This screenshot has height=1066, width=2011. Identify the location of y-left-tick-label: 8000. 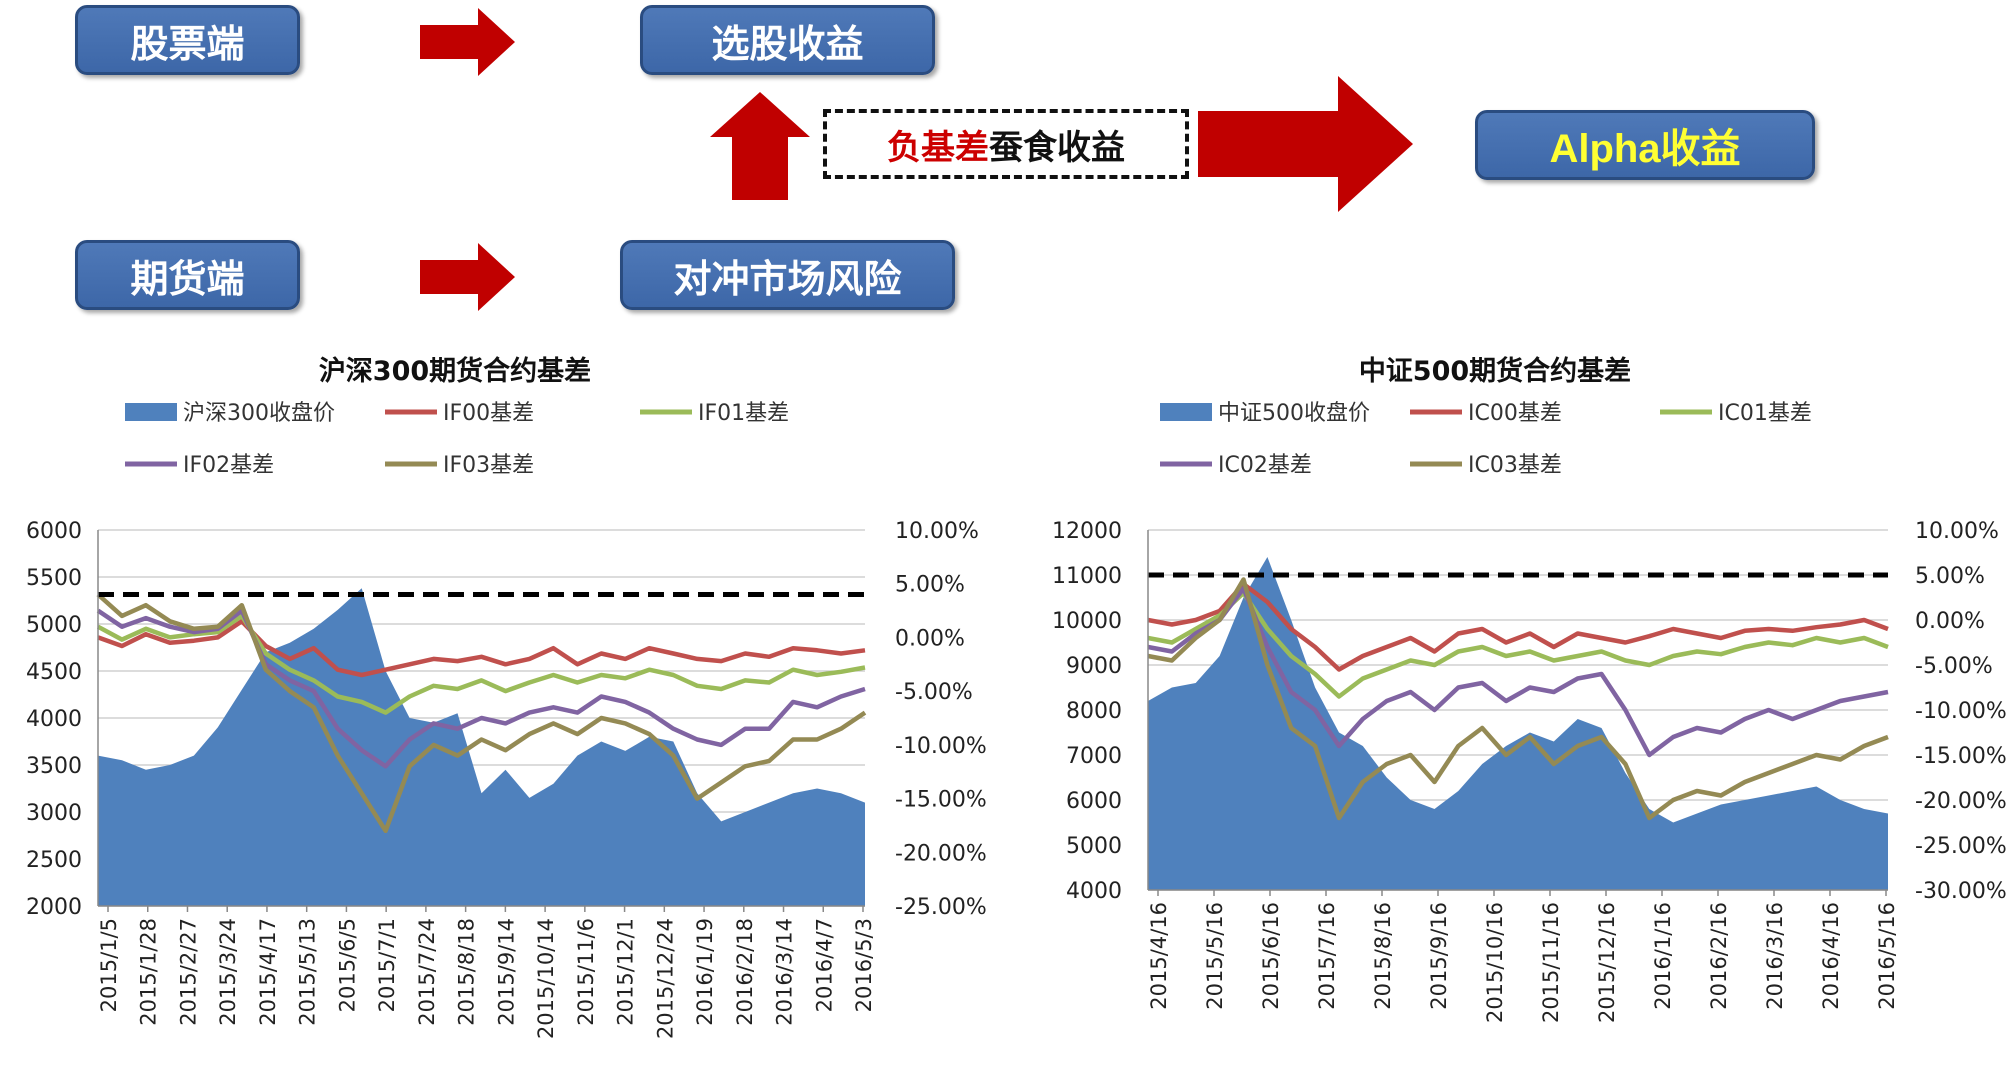
(1094, 711).